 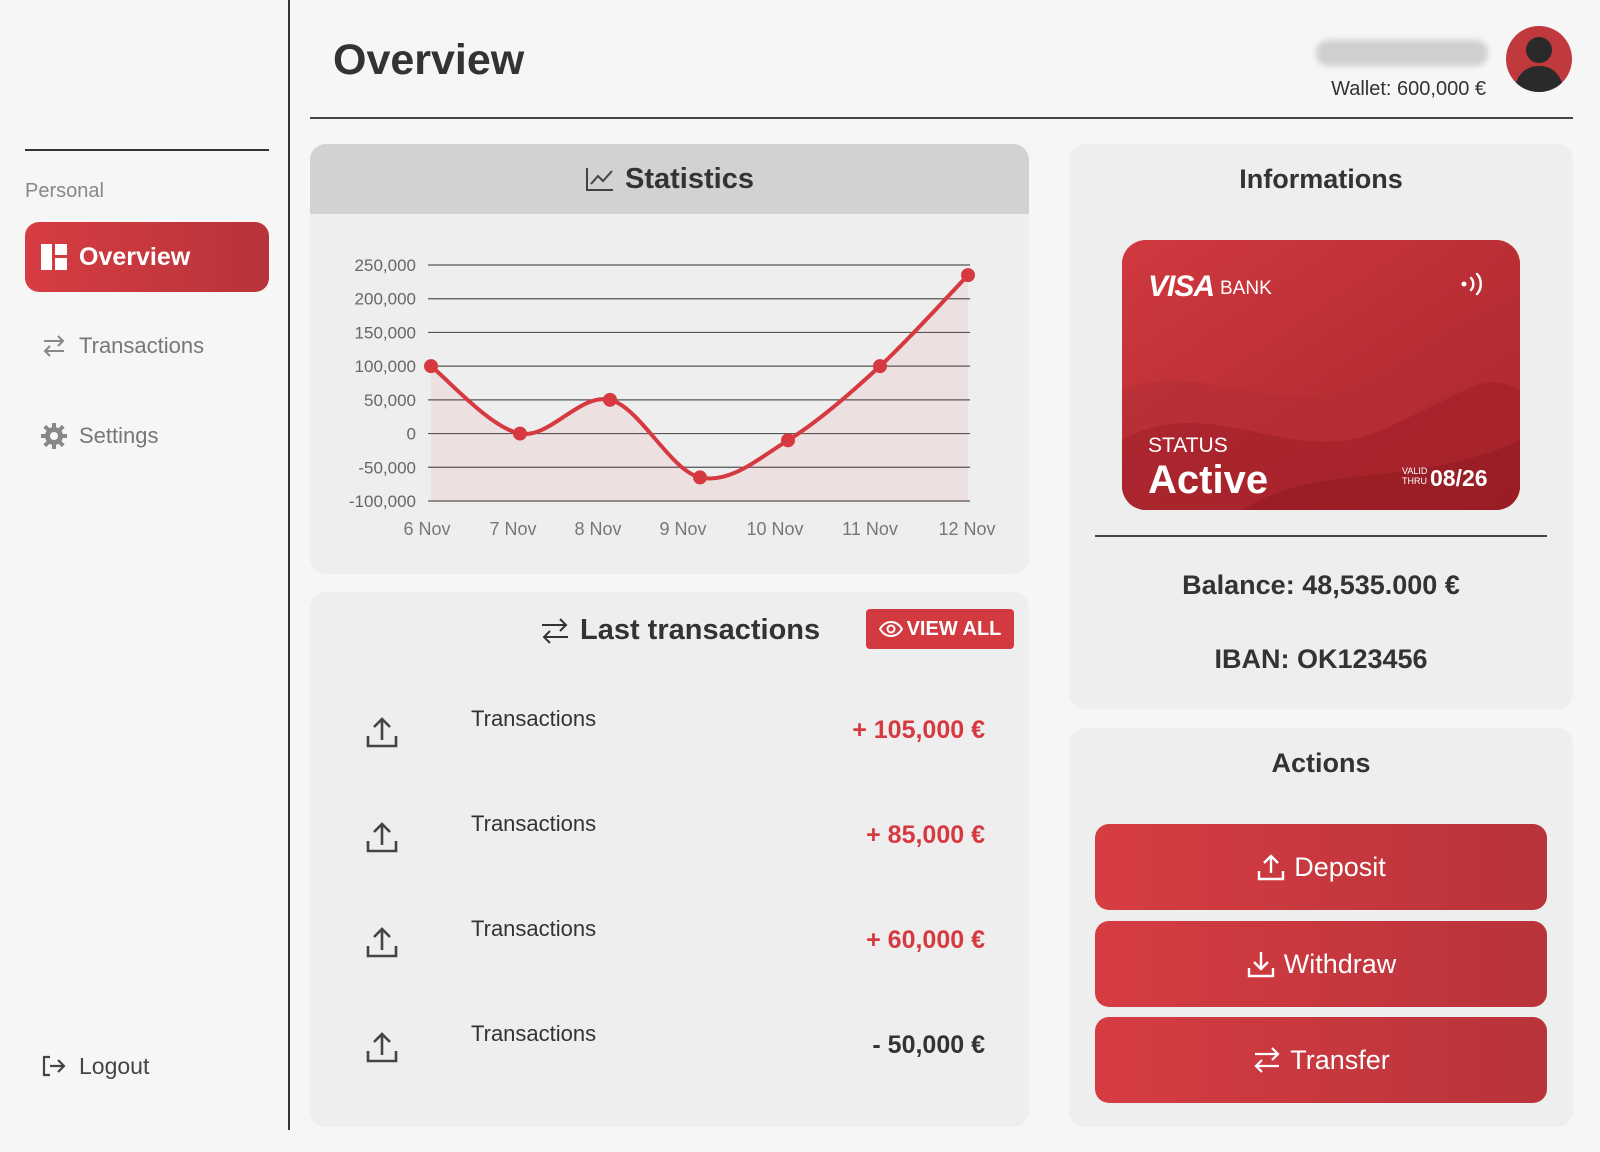 I want to click on info-divider, so click(x=1321, y=536).